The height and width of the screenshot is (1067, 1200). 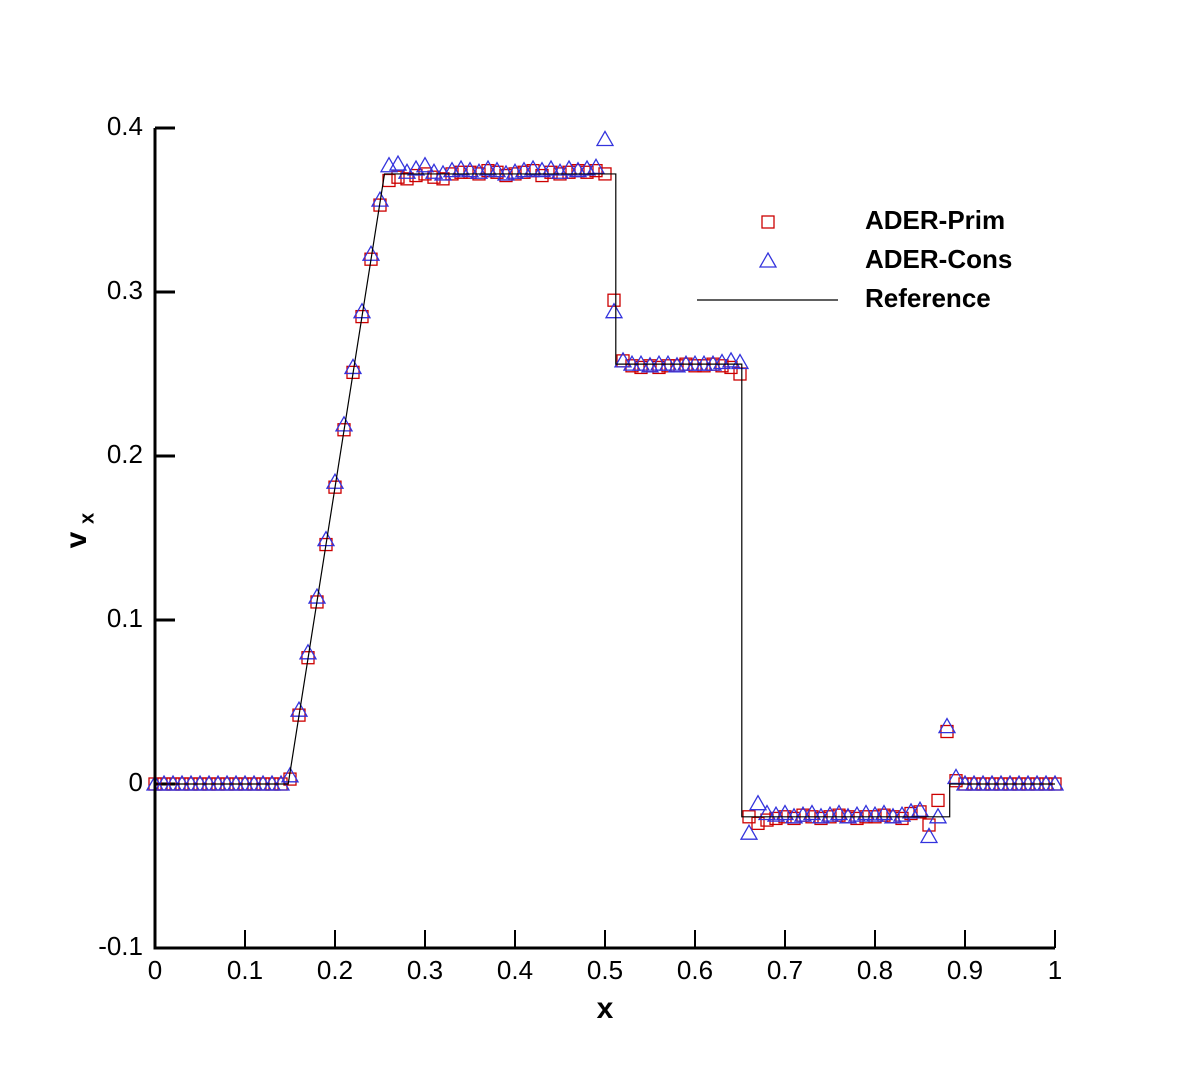 What do you see at coordinates (695, 970) in the screenshot?
I see `x-tick-label: 0.6` at bounding box center [695, 970].